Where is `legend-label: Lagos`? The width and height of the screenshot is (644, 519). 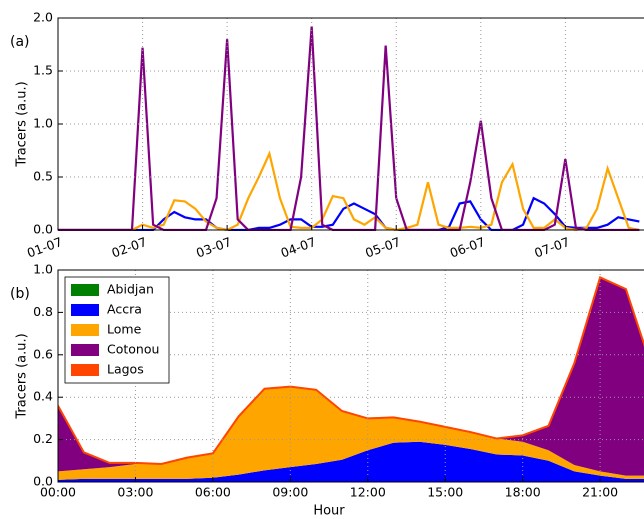
legend-label: Lagos is located at coordinates (125, 369).